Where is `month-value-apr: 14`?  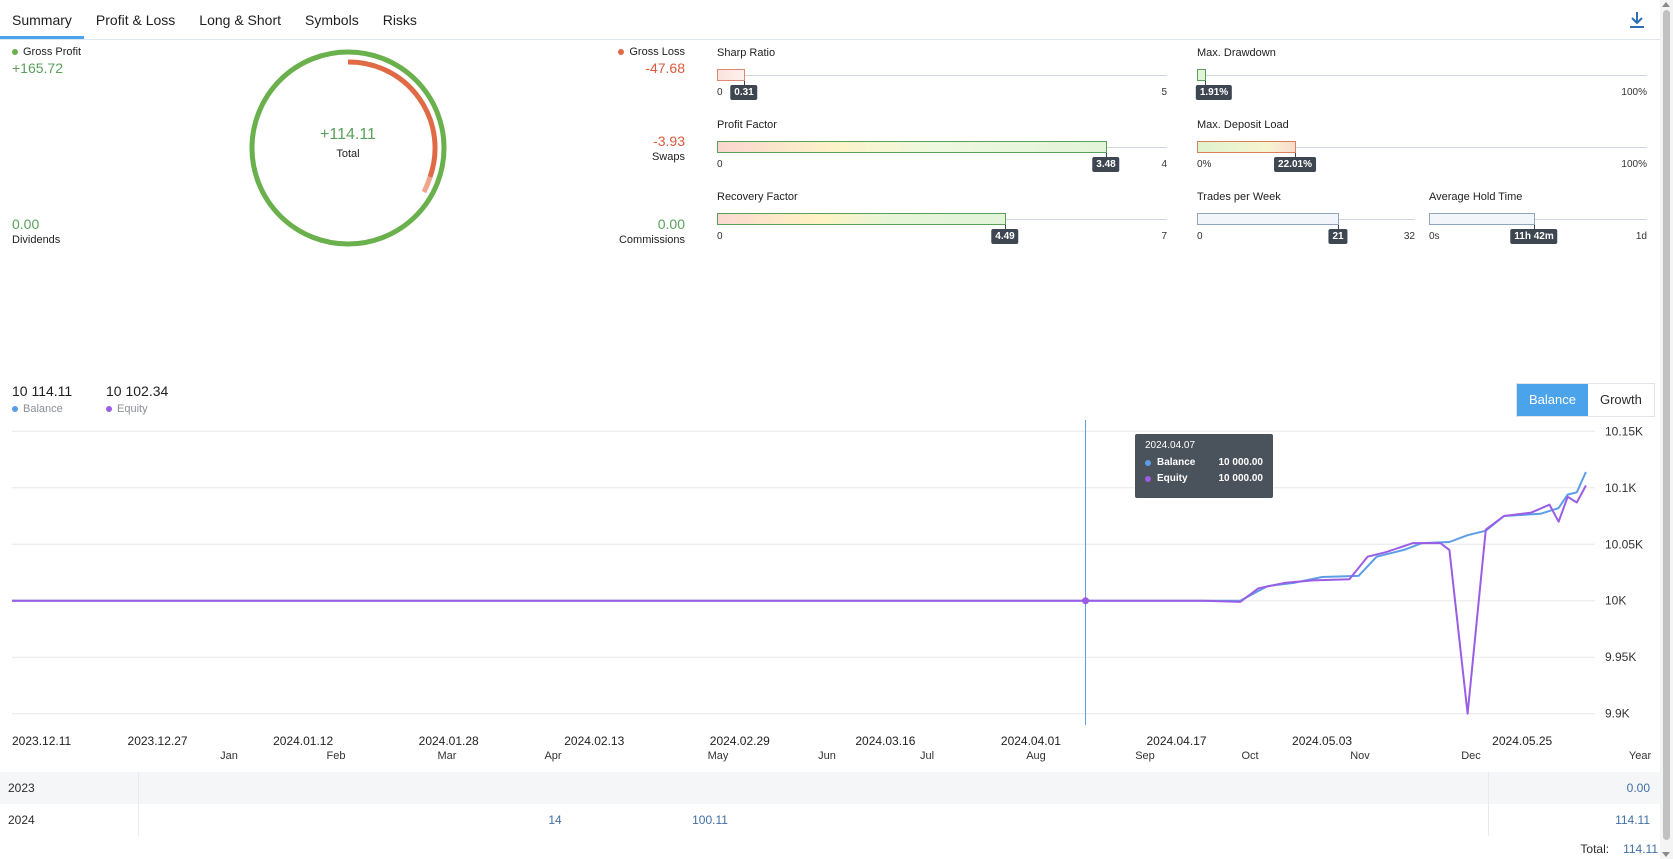 month-value-apr: 14 is located at coordinates (555, 820).